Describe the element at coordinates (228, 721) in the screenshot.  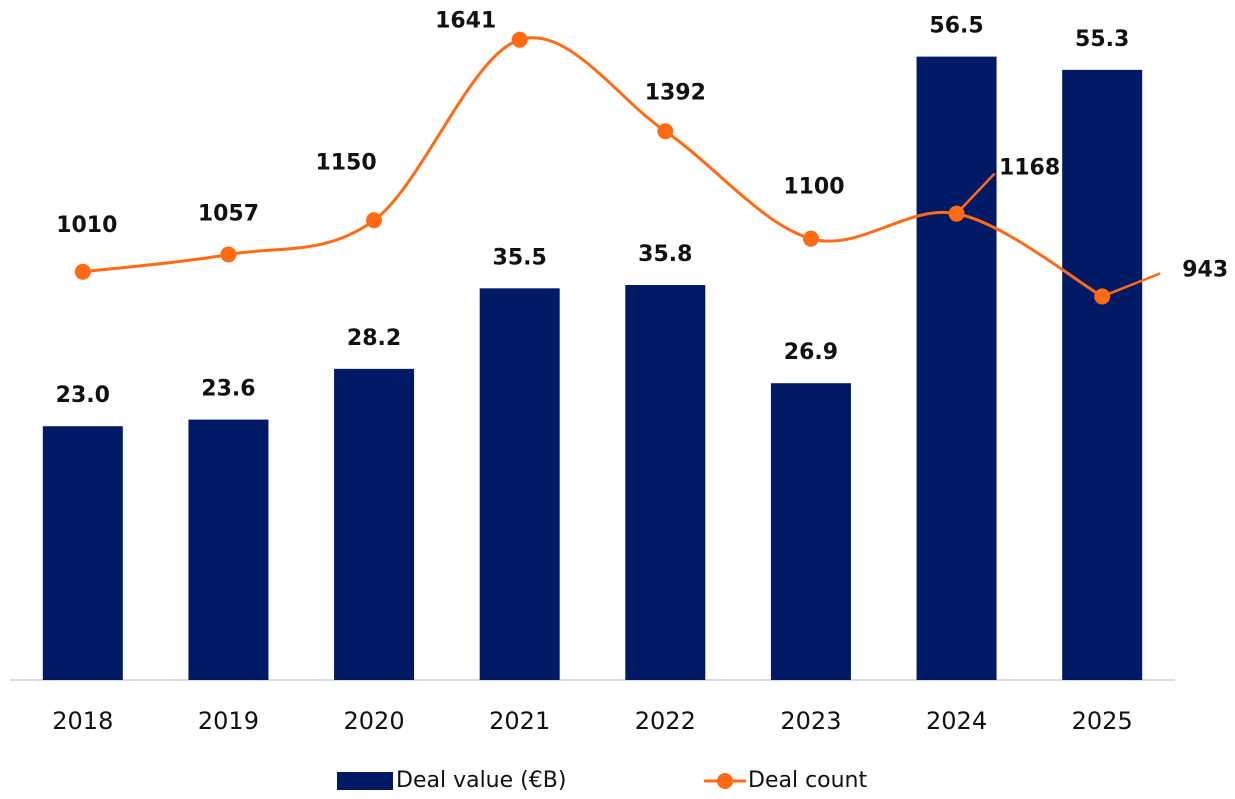
I see `x-tick-label: 2019` at that location.